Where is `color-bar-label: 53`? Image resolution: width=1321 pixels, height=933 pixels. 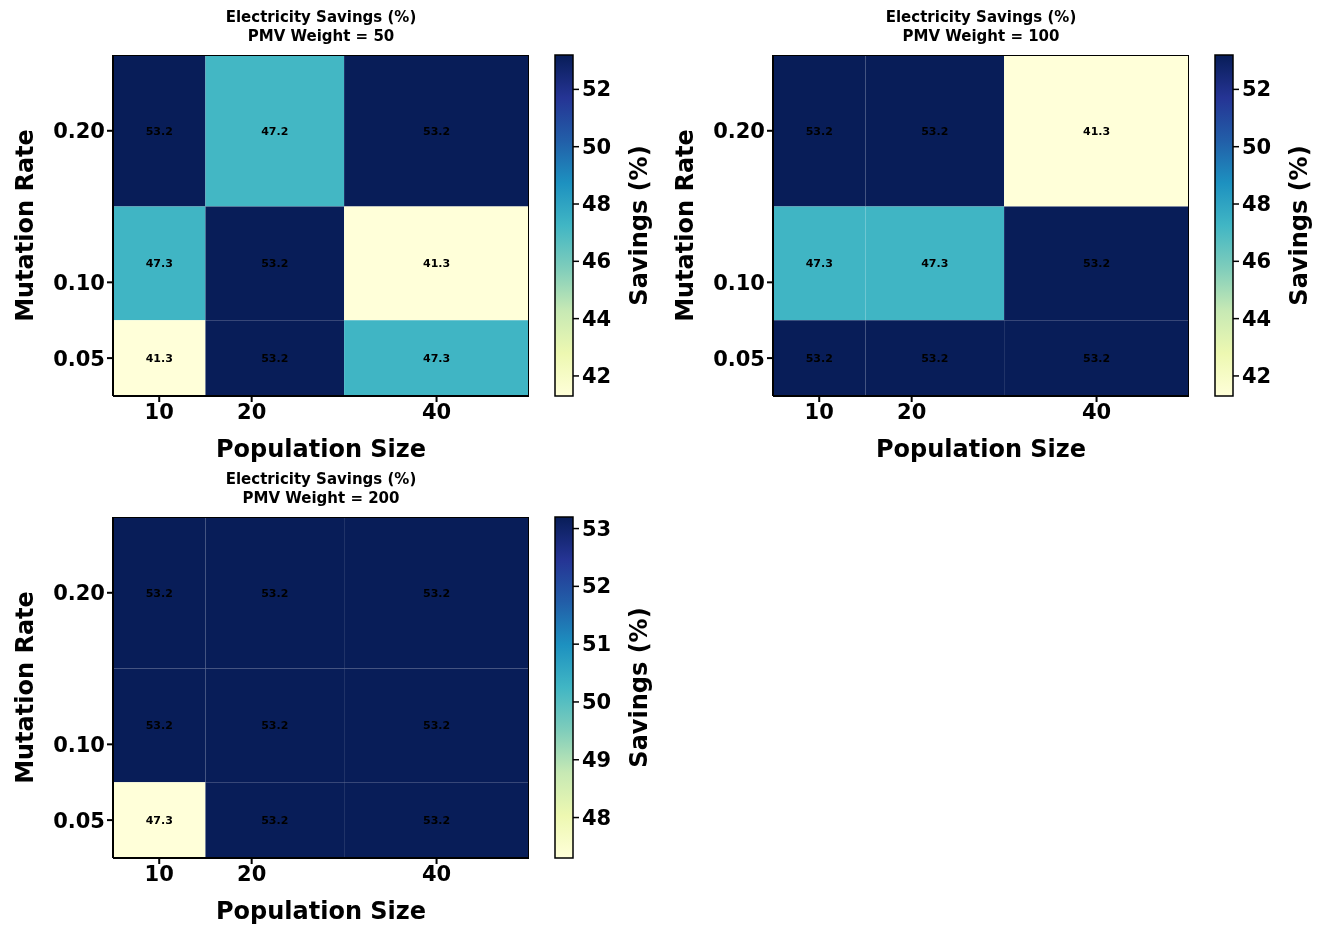 color-bar-label: 53 is located at coordinates (597, 528).